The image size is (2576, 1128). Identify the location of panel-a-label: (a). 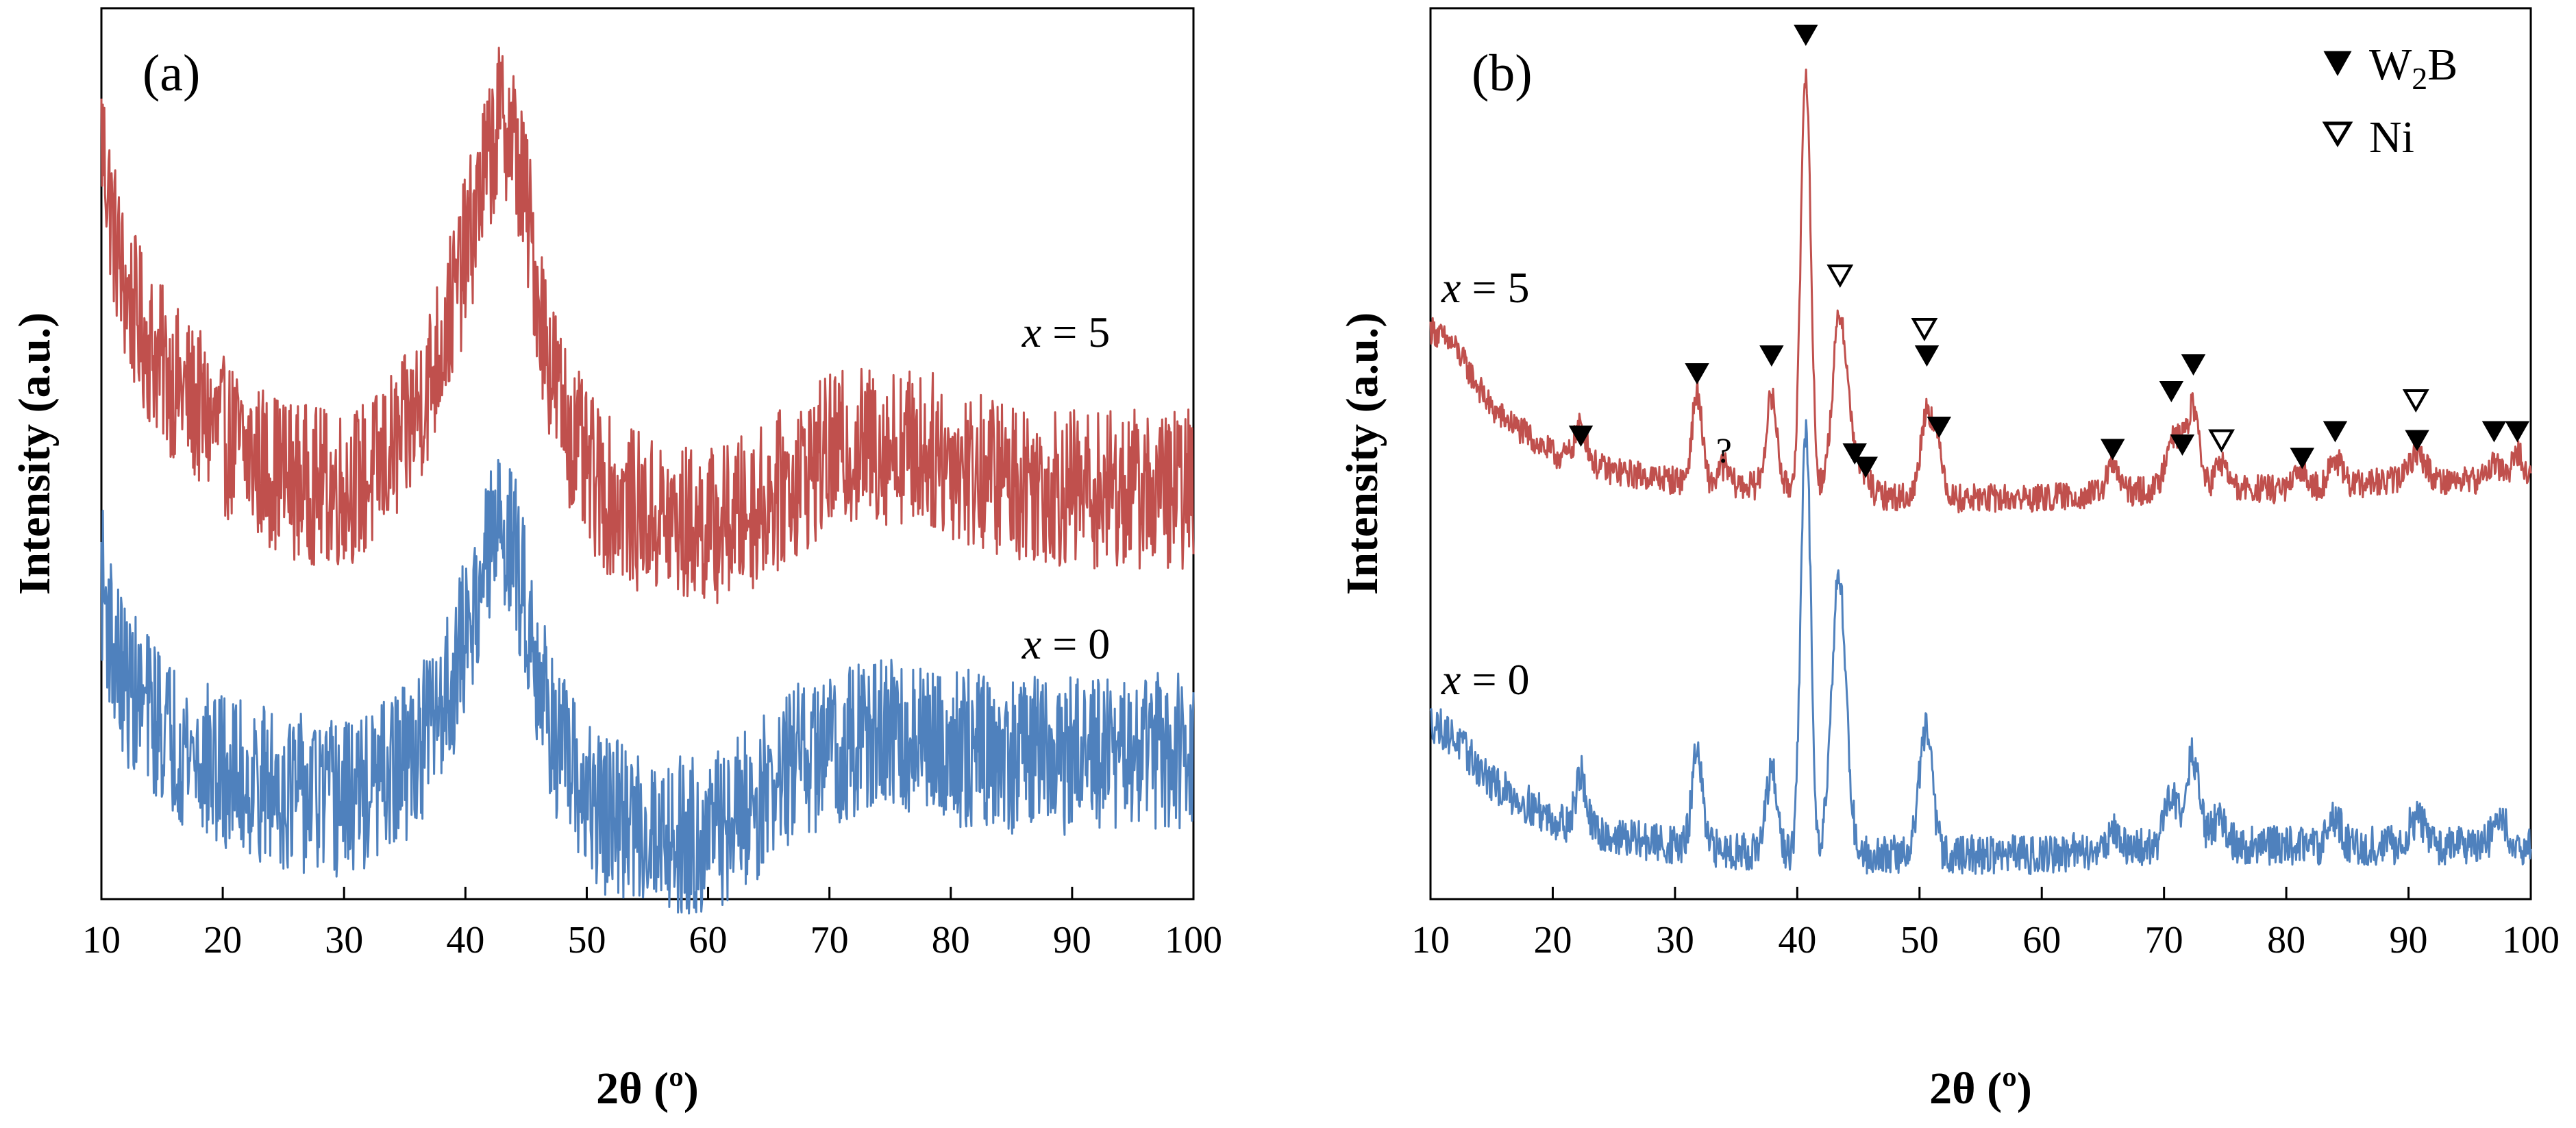
(171, 73).